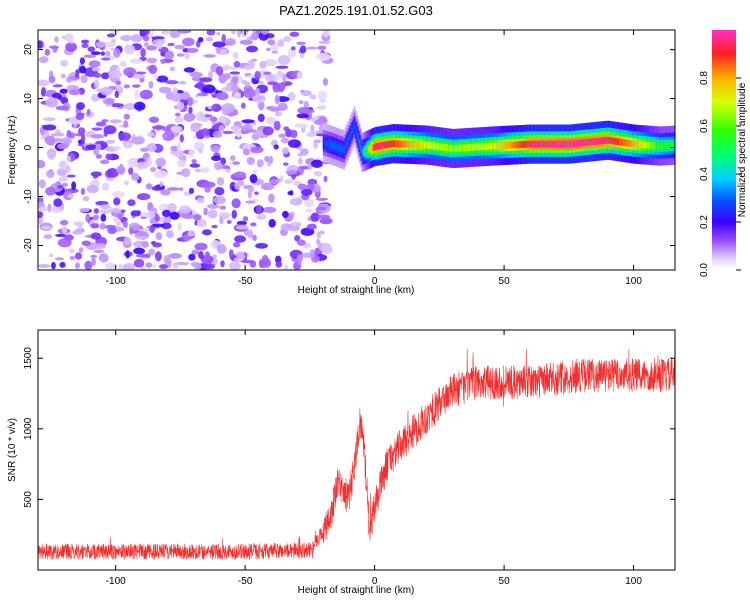  Describe the element at coordinates (28, 358) in the screenshot. I see `snr-y-tick-label: 1500` at that location.